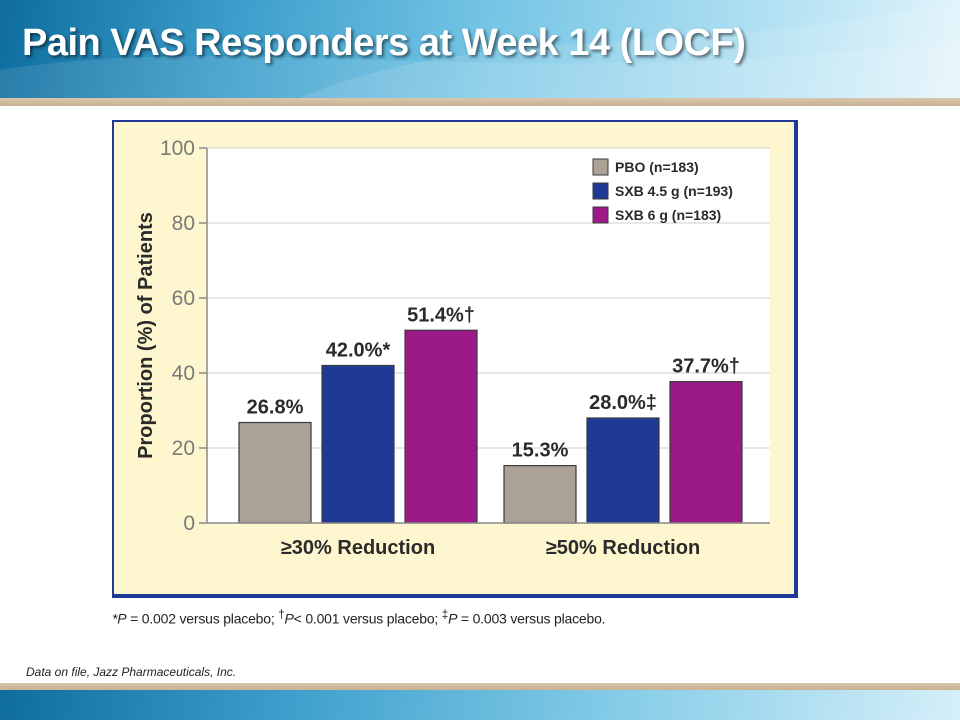 This screenshot has width=960, height=720. I want to click on footnote-p-1: P, so click(122, 618).